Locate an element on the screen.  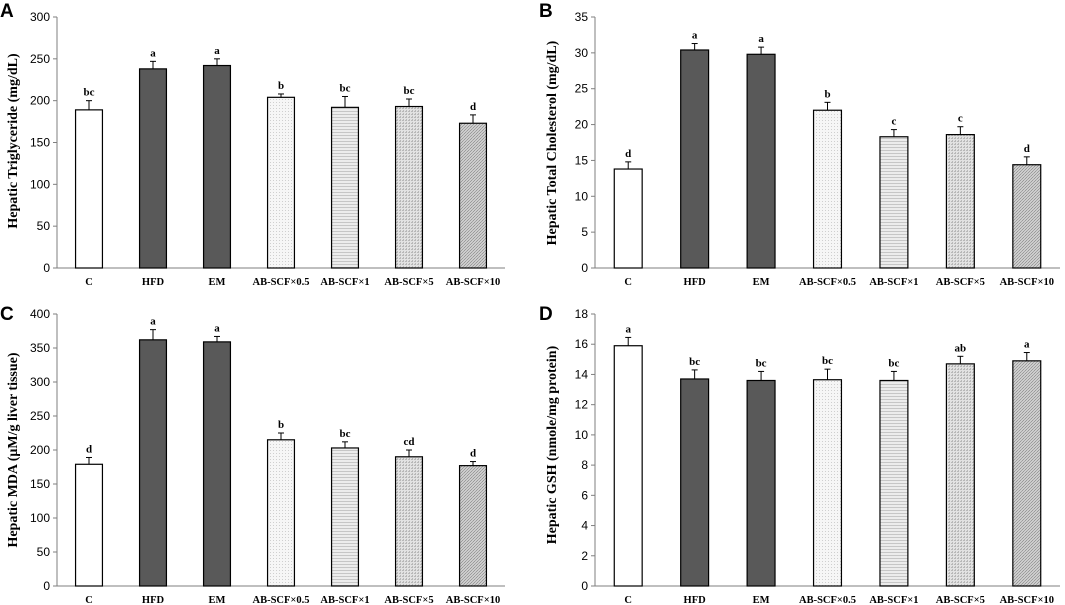
significance-label-b-3: a is located at coordinates (761, 39).